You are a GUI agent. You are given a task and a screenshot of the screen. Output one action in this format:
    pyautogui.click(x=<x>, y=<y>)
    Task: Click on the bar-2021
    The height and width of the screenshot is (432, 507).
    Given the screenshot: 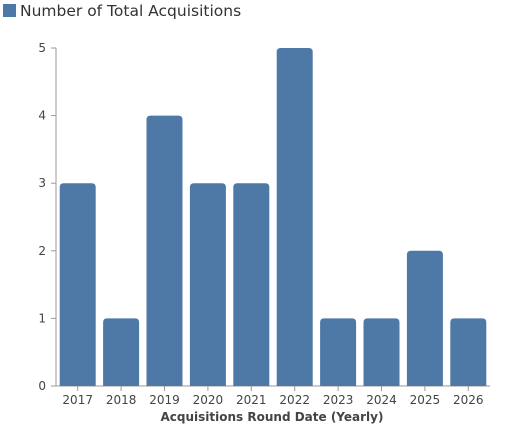 What is the action you would take?
    pyautogui.click(x=251, y=284)
    